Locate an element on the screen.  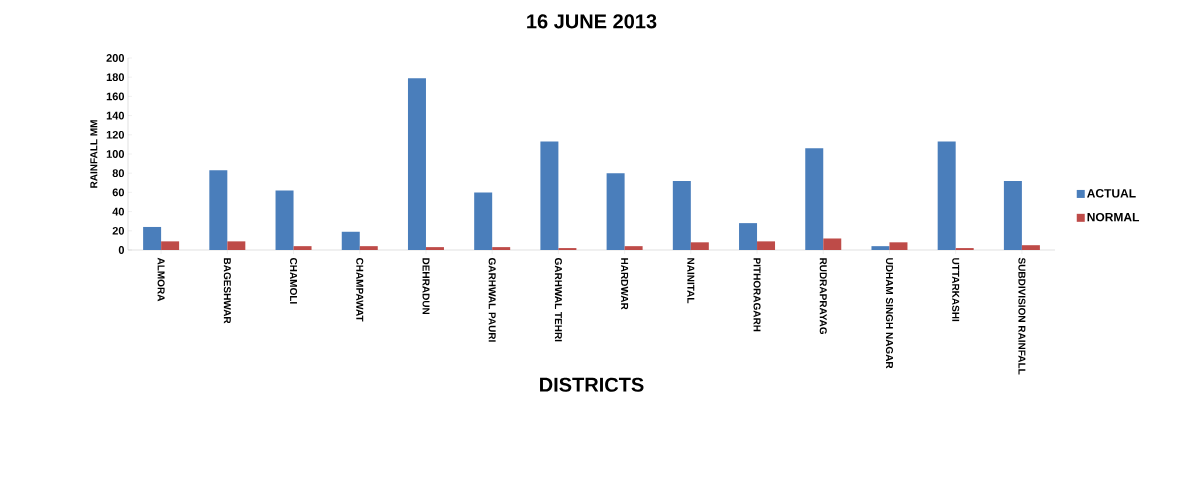
y-tick-label: 0 is located at coordinates (121, 250).